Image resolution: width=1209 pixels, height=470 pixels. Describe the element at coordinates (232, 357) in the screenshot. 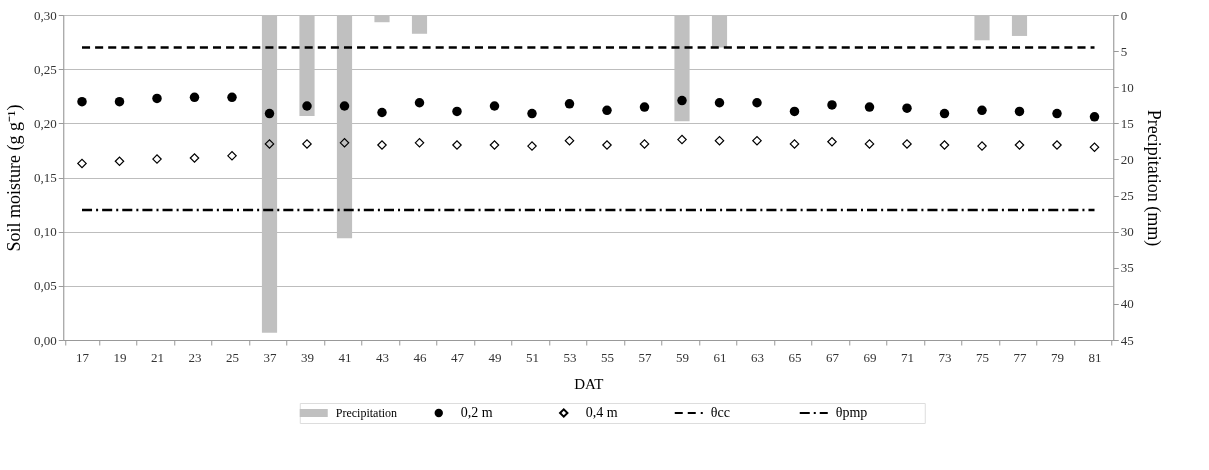

I see `x-tick-label: 25` at that location.